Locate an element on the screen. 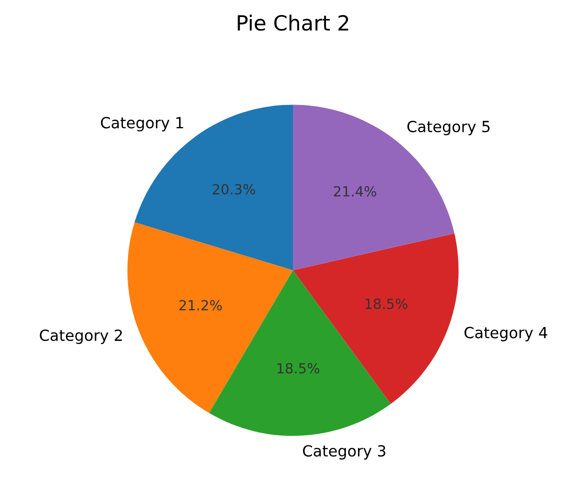 Image resolution: width=586 pixels, height=487 pixels. data-label: 21.2% is located at coordinates (200, 305).